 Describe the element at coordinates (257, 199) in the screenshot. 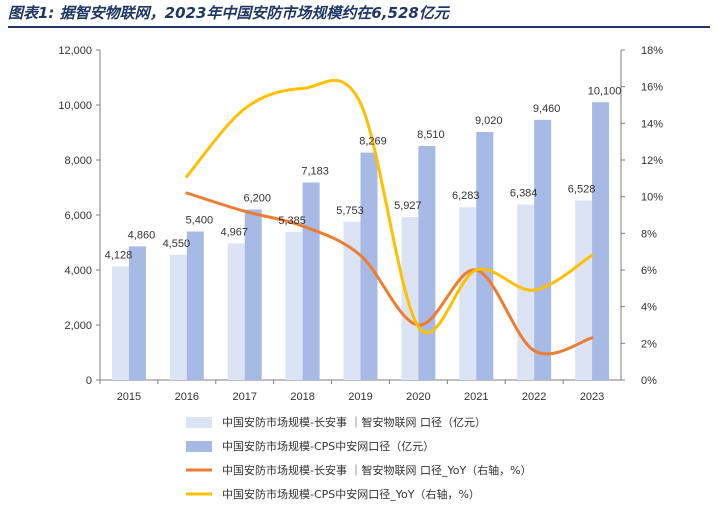

I see `data-label-series-2: 6,200` at that location.